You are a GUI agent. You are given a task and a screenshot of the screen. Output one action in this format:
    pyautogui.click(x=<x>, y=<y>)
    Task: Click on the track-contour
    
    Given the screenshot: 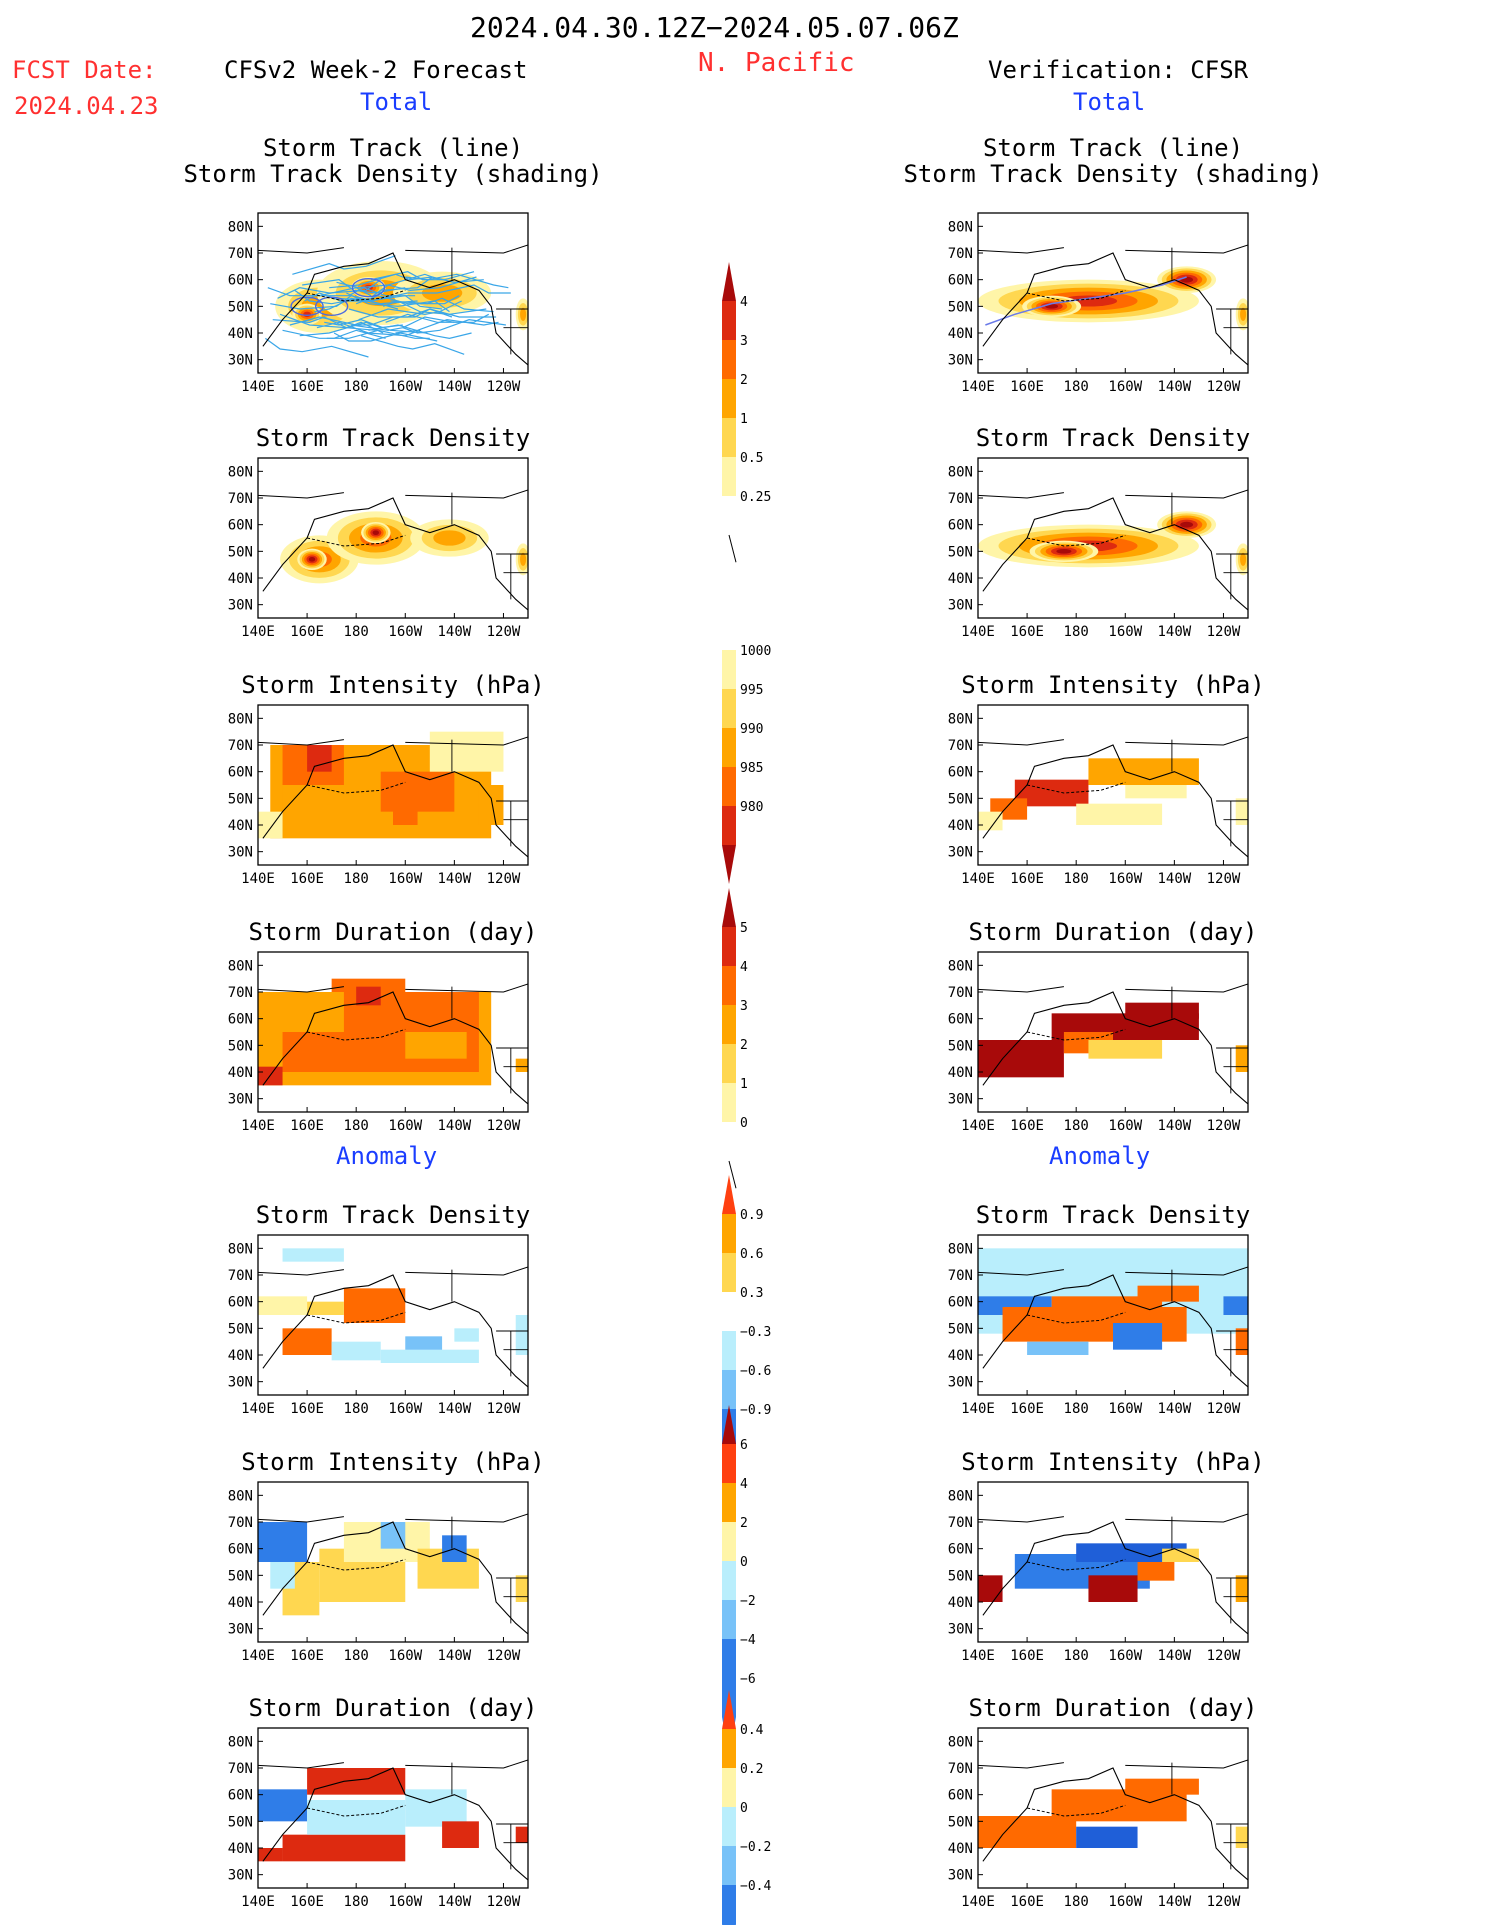 What is the action you would take?
    pyautogui.click(x=368, y=287)
    